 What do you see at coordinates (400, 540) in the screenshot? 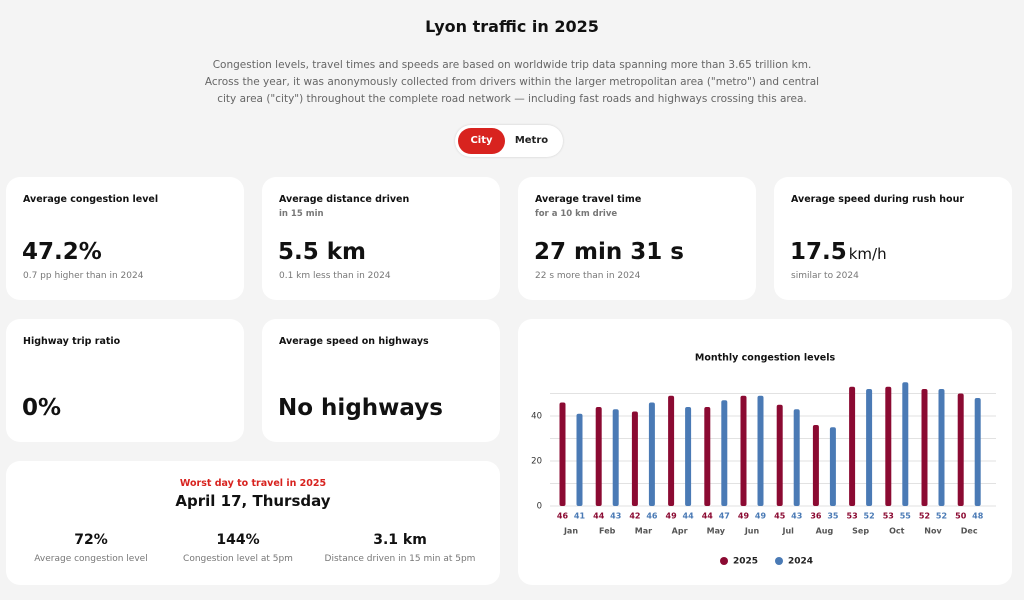
I see `worst-stat-value: 3.1 km` at bounding box center [400, 540].